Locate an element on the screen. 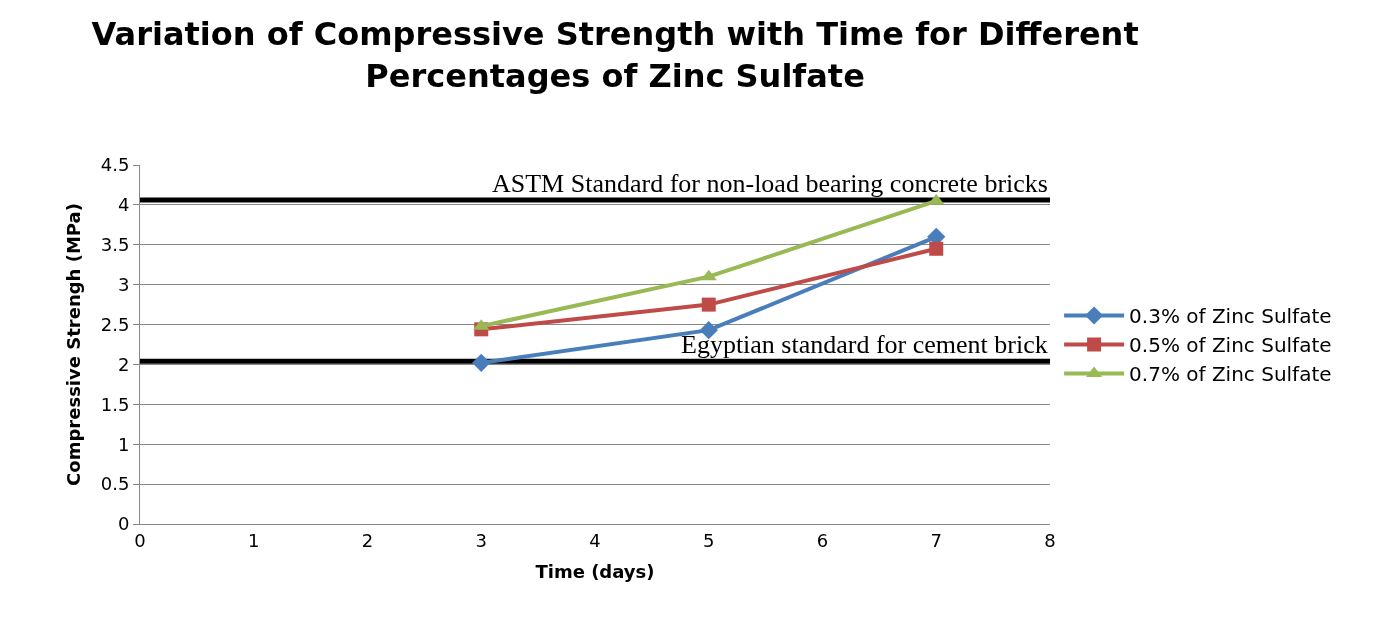 The width and height of the screenshot is (1398, 643). x-tick-label: 0 is located at coordinates (140, 540).